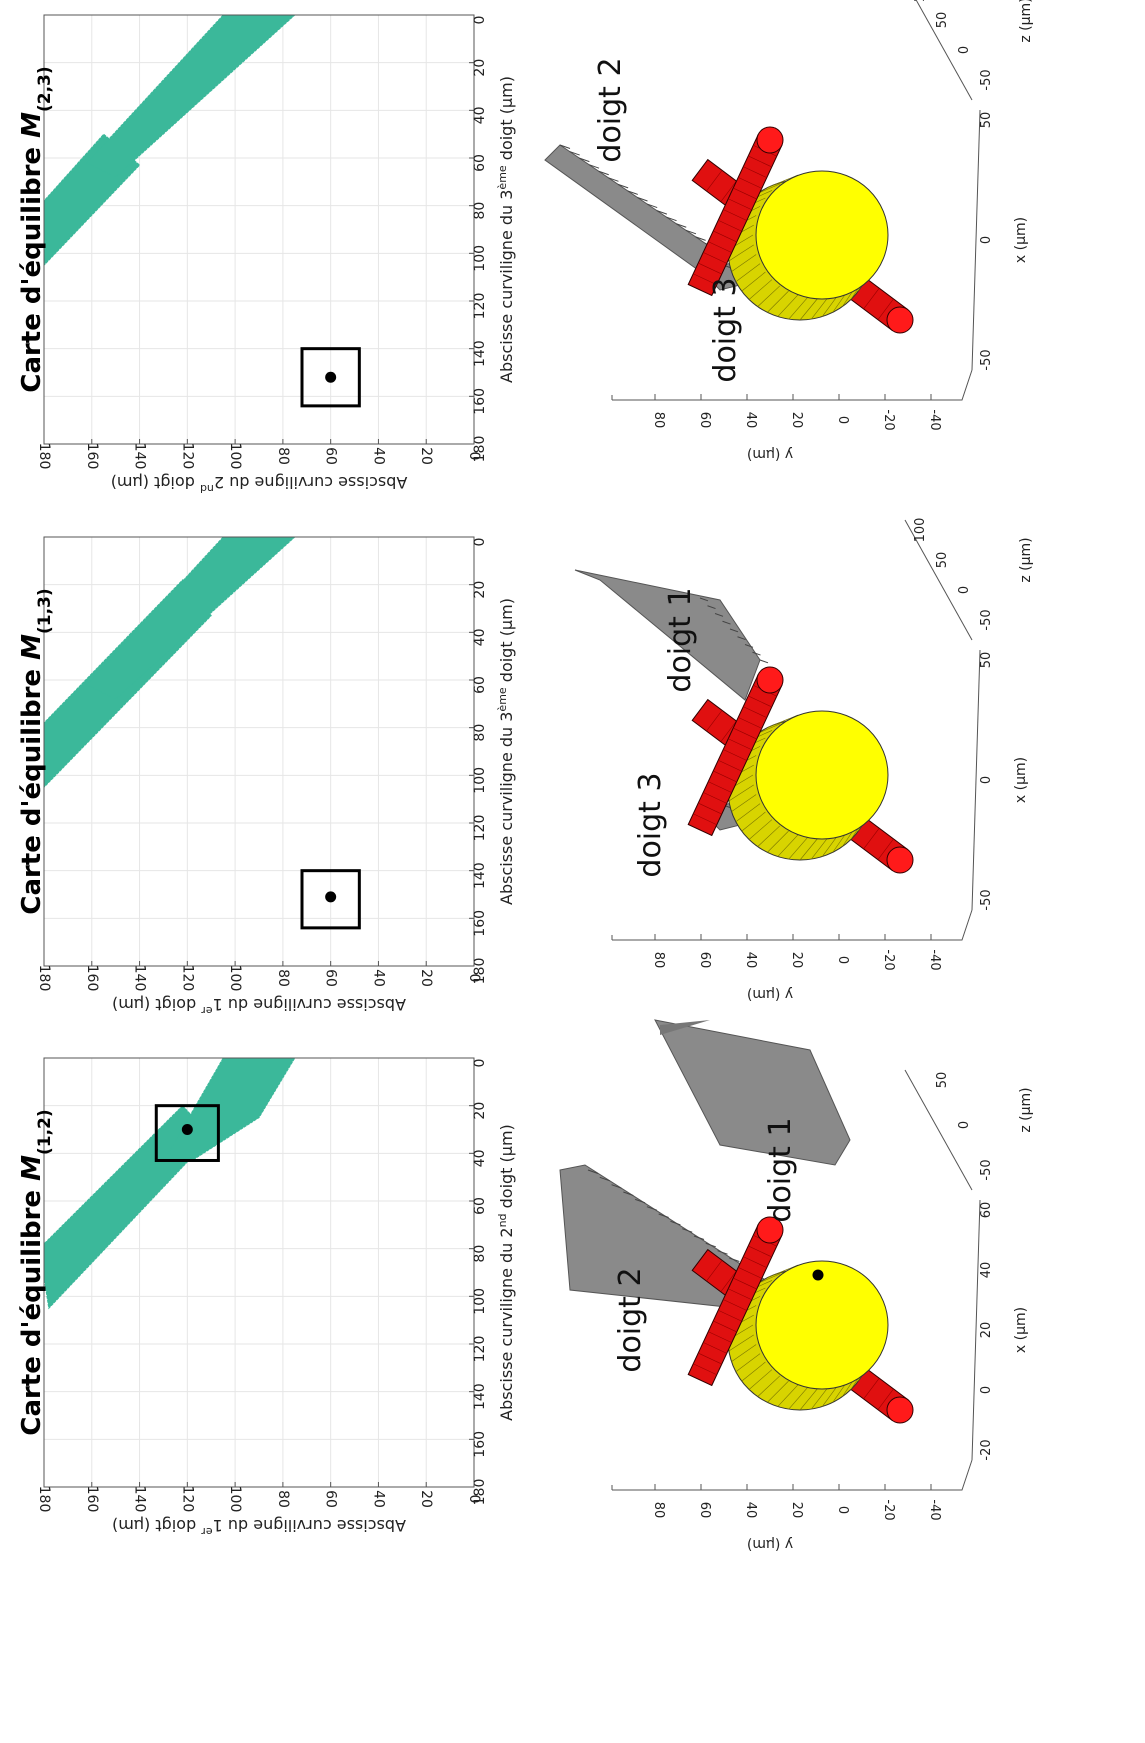 This screenshot has height=1743, width=1145. Describe the element at coordinates (480, 1444) in the screenshot. I see `x-tick-label: 160` at that location.